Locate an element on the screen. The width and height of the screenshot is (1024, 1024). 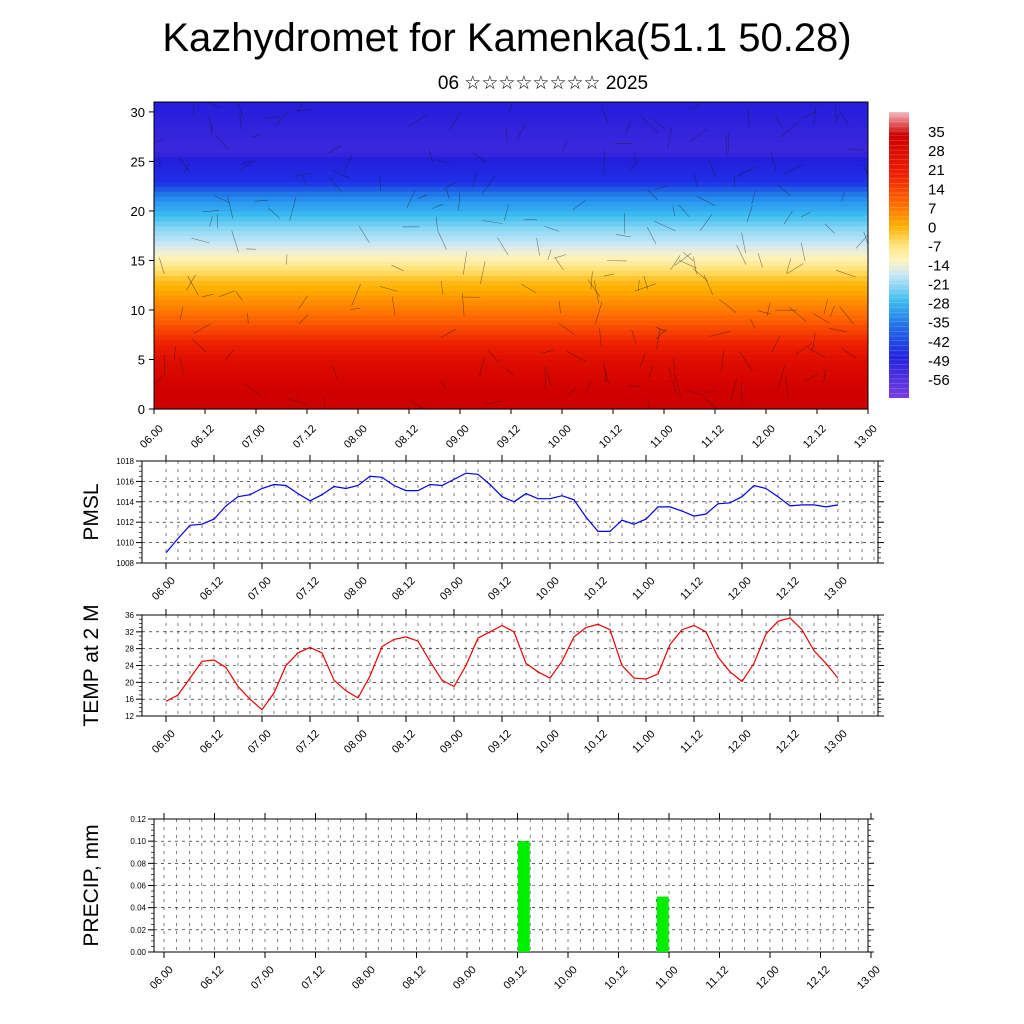
x-tick-label: 12.00 is located at coordinates (740, 742).